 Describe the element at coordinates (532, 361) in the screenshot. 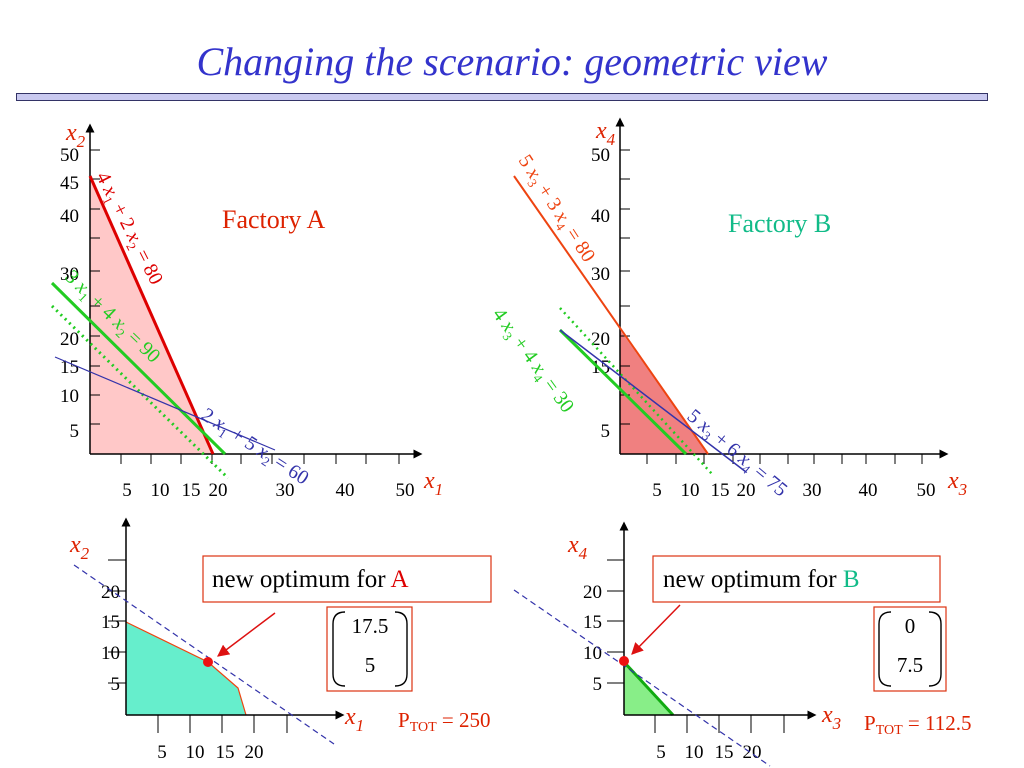

I see `factory-b-constraint-label-2: 4 x3 + 4 x4 = 30` at that location.